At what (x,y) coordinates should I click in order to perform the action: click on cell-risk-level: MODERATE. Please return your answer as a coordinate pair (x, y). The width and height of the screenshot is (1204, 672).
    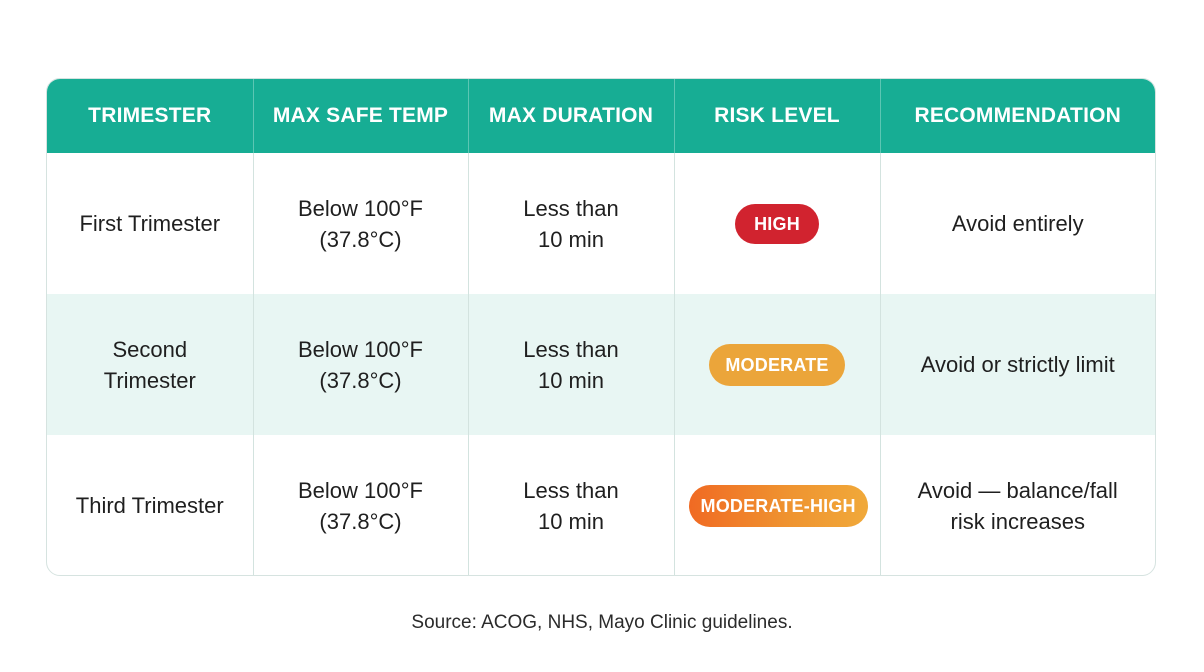
    Looking at the image, I should click on (777, 364).